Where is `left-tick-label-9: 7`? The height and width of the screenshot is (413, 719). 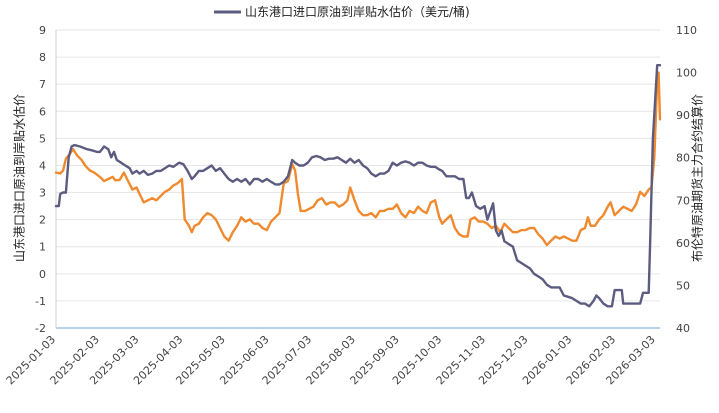 left-tick-label-9: 7 is located at coordinates (42, 84).